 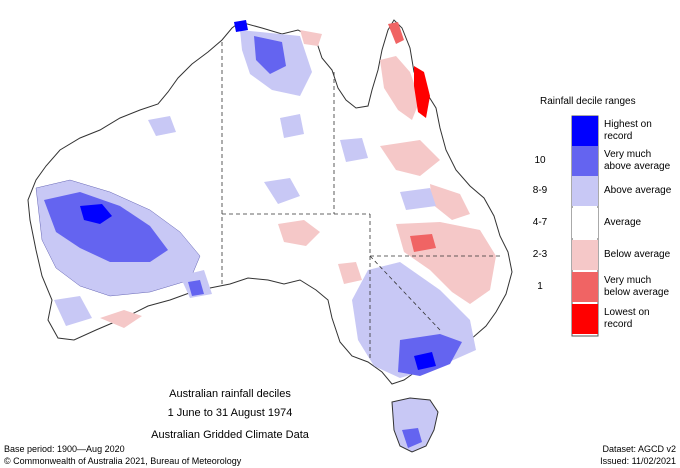 What do you see at coordinates (121, 319) in the screenshot?
I see `wa-south-below` at bounding box center [121, 319].